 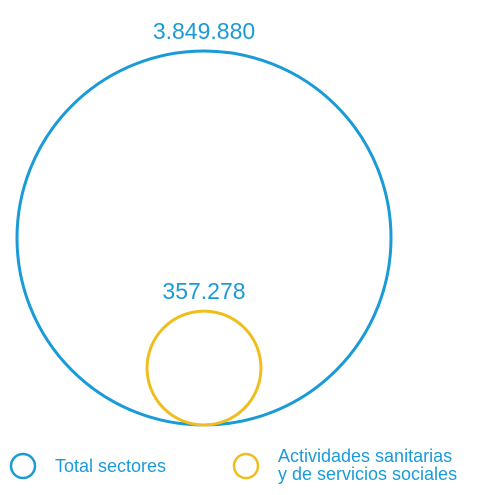 What do you see at coordinates (365, 456) in the screenshot?
I see `legend-label: Actividades sanitarias` at bounding box center [365, 456].